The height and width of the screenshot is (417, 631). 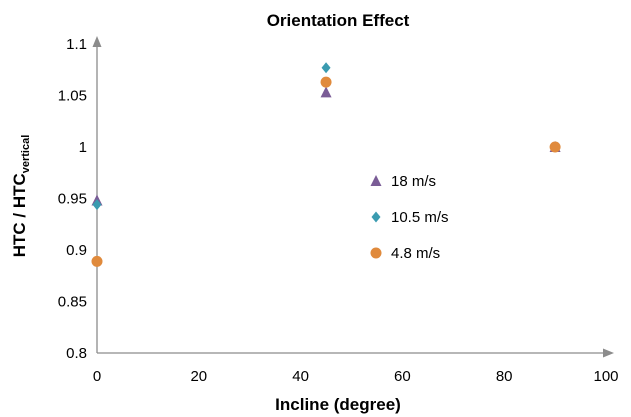 What do you see at coordinates (608, 353) in the screenshot?
I see `x-axis-arrow-icon` at bounding box center [608, 353].